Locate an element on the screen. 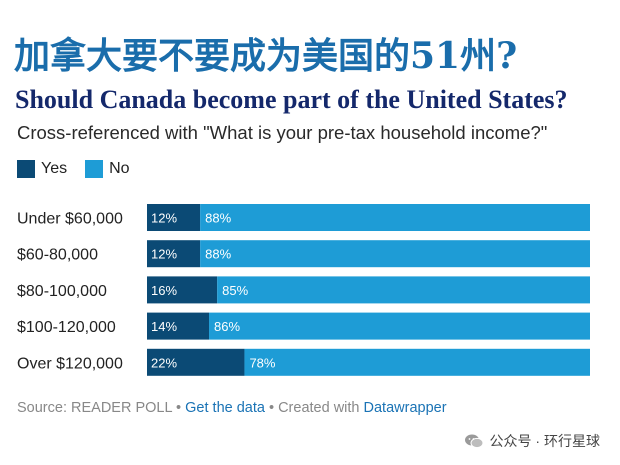 The height and width of the screenshot is (465, 620). source-text: Source: READER POLL is located at coordinates (94, 408).